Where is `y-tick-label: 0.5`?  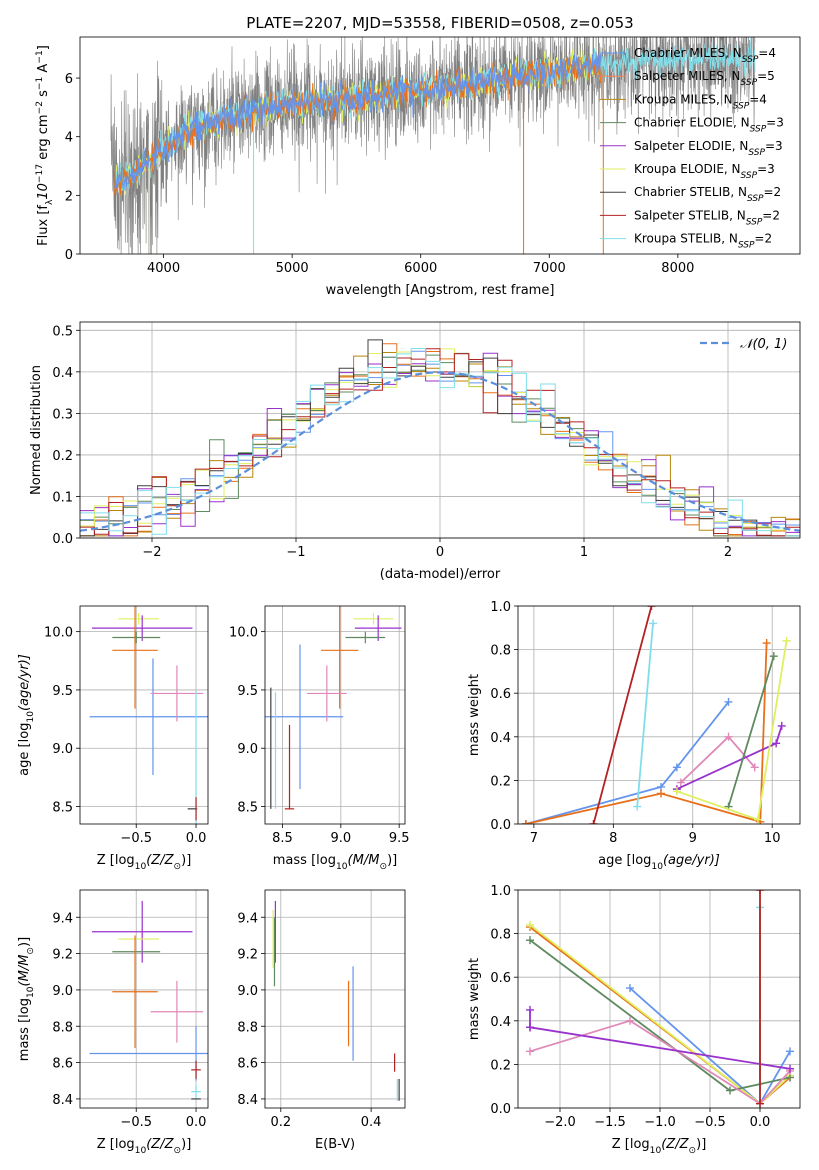 y-tick-label: 0.5 is located at coordinates (62, 331).